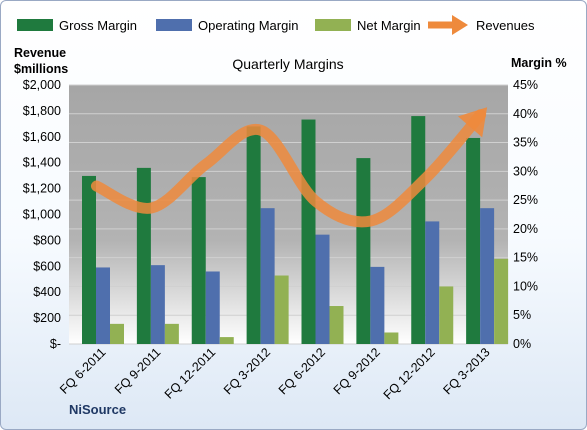 The image size is (587, 430). What do you see at coordinates (409, 373) in the screenshot?
I see `x-tick-label: FQ 12-2012` at bounding box center [409, 373].